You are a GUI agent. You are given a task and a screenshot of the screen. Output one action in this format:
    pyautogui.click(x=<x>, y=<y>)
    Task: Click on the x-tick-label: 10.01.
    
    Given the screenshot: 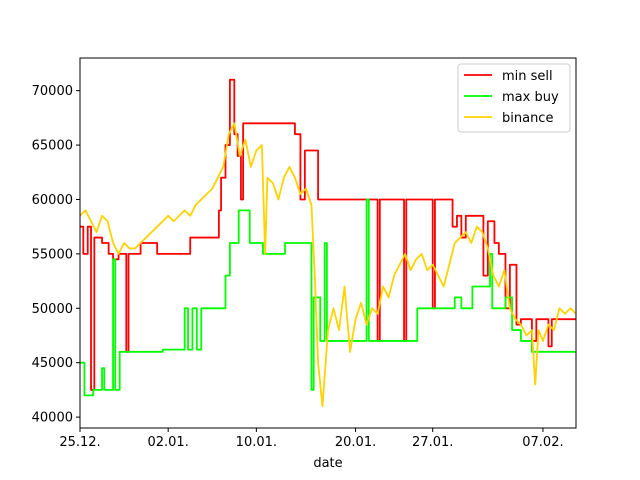 What is the action you would take?
    pyautogui.click(x=256, y=442)
    